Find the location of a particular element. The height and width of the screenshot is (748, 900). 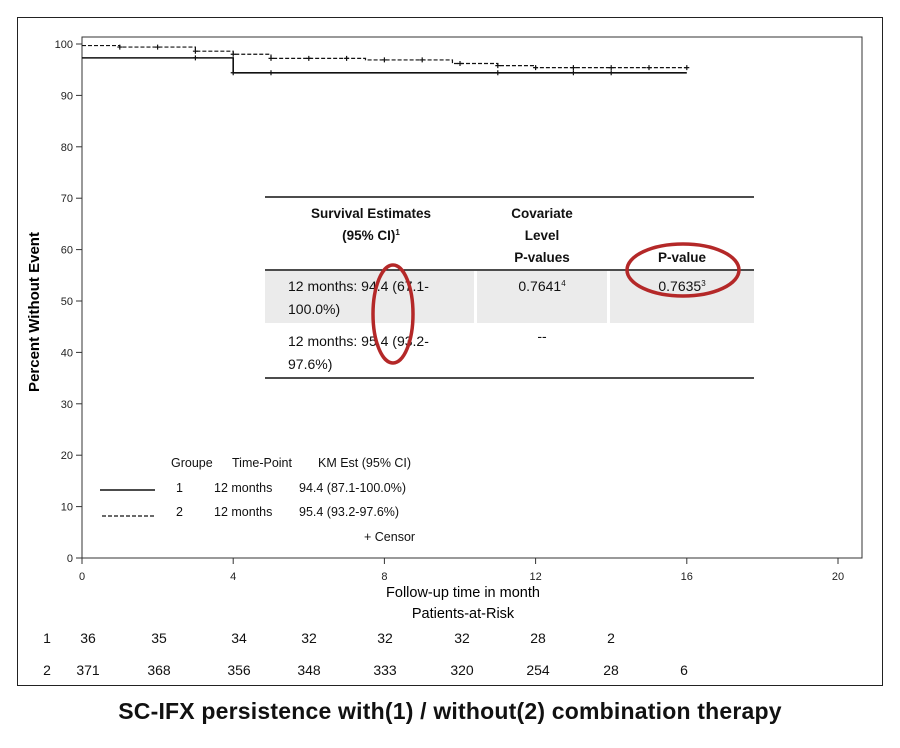

risk-cell: 333 is located at coordinates (385, 670).